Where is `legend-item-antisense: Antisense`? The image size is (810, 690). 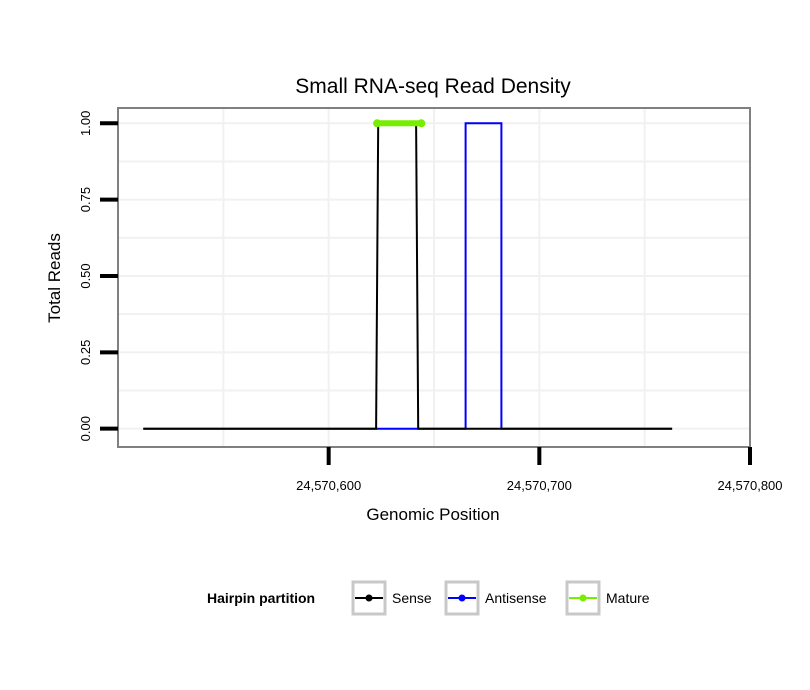 legend-item-antisense: Antisense is located at coordinates (495, 598).